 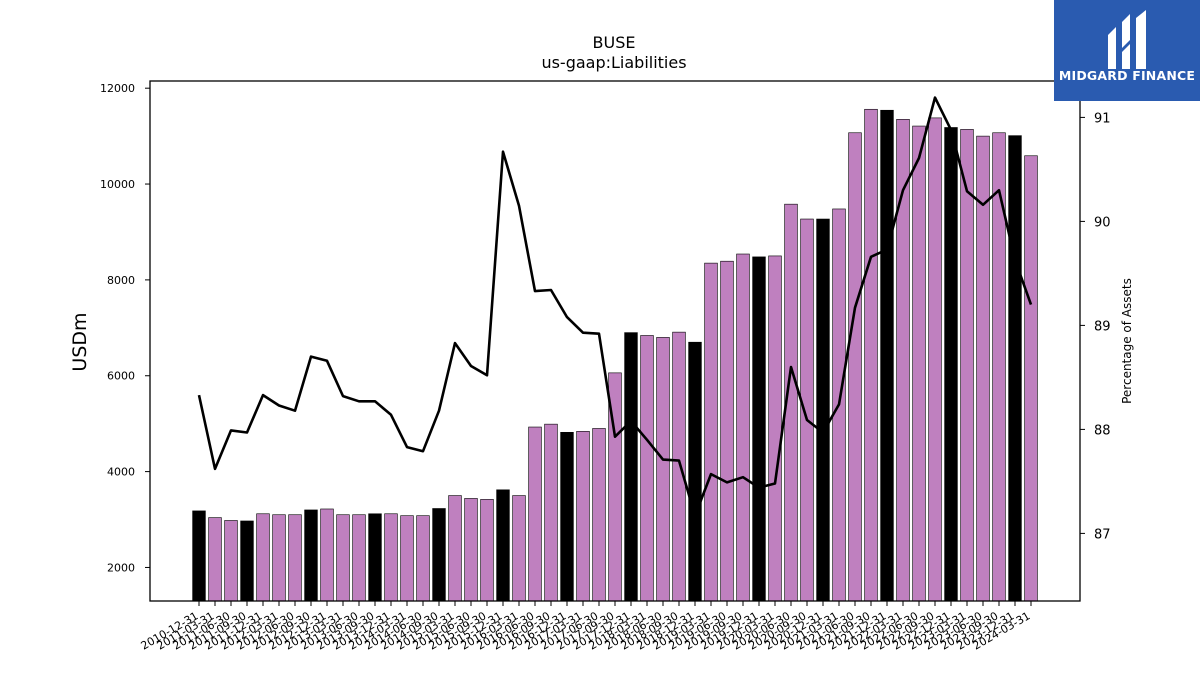 What do you see at coordinates (1102, 430) in the screenshot?
I see `y2-tick-label: 88` at bounding box center [1102, 430].